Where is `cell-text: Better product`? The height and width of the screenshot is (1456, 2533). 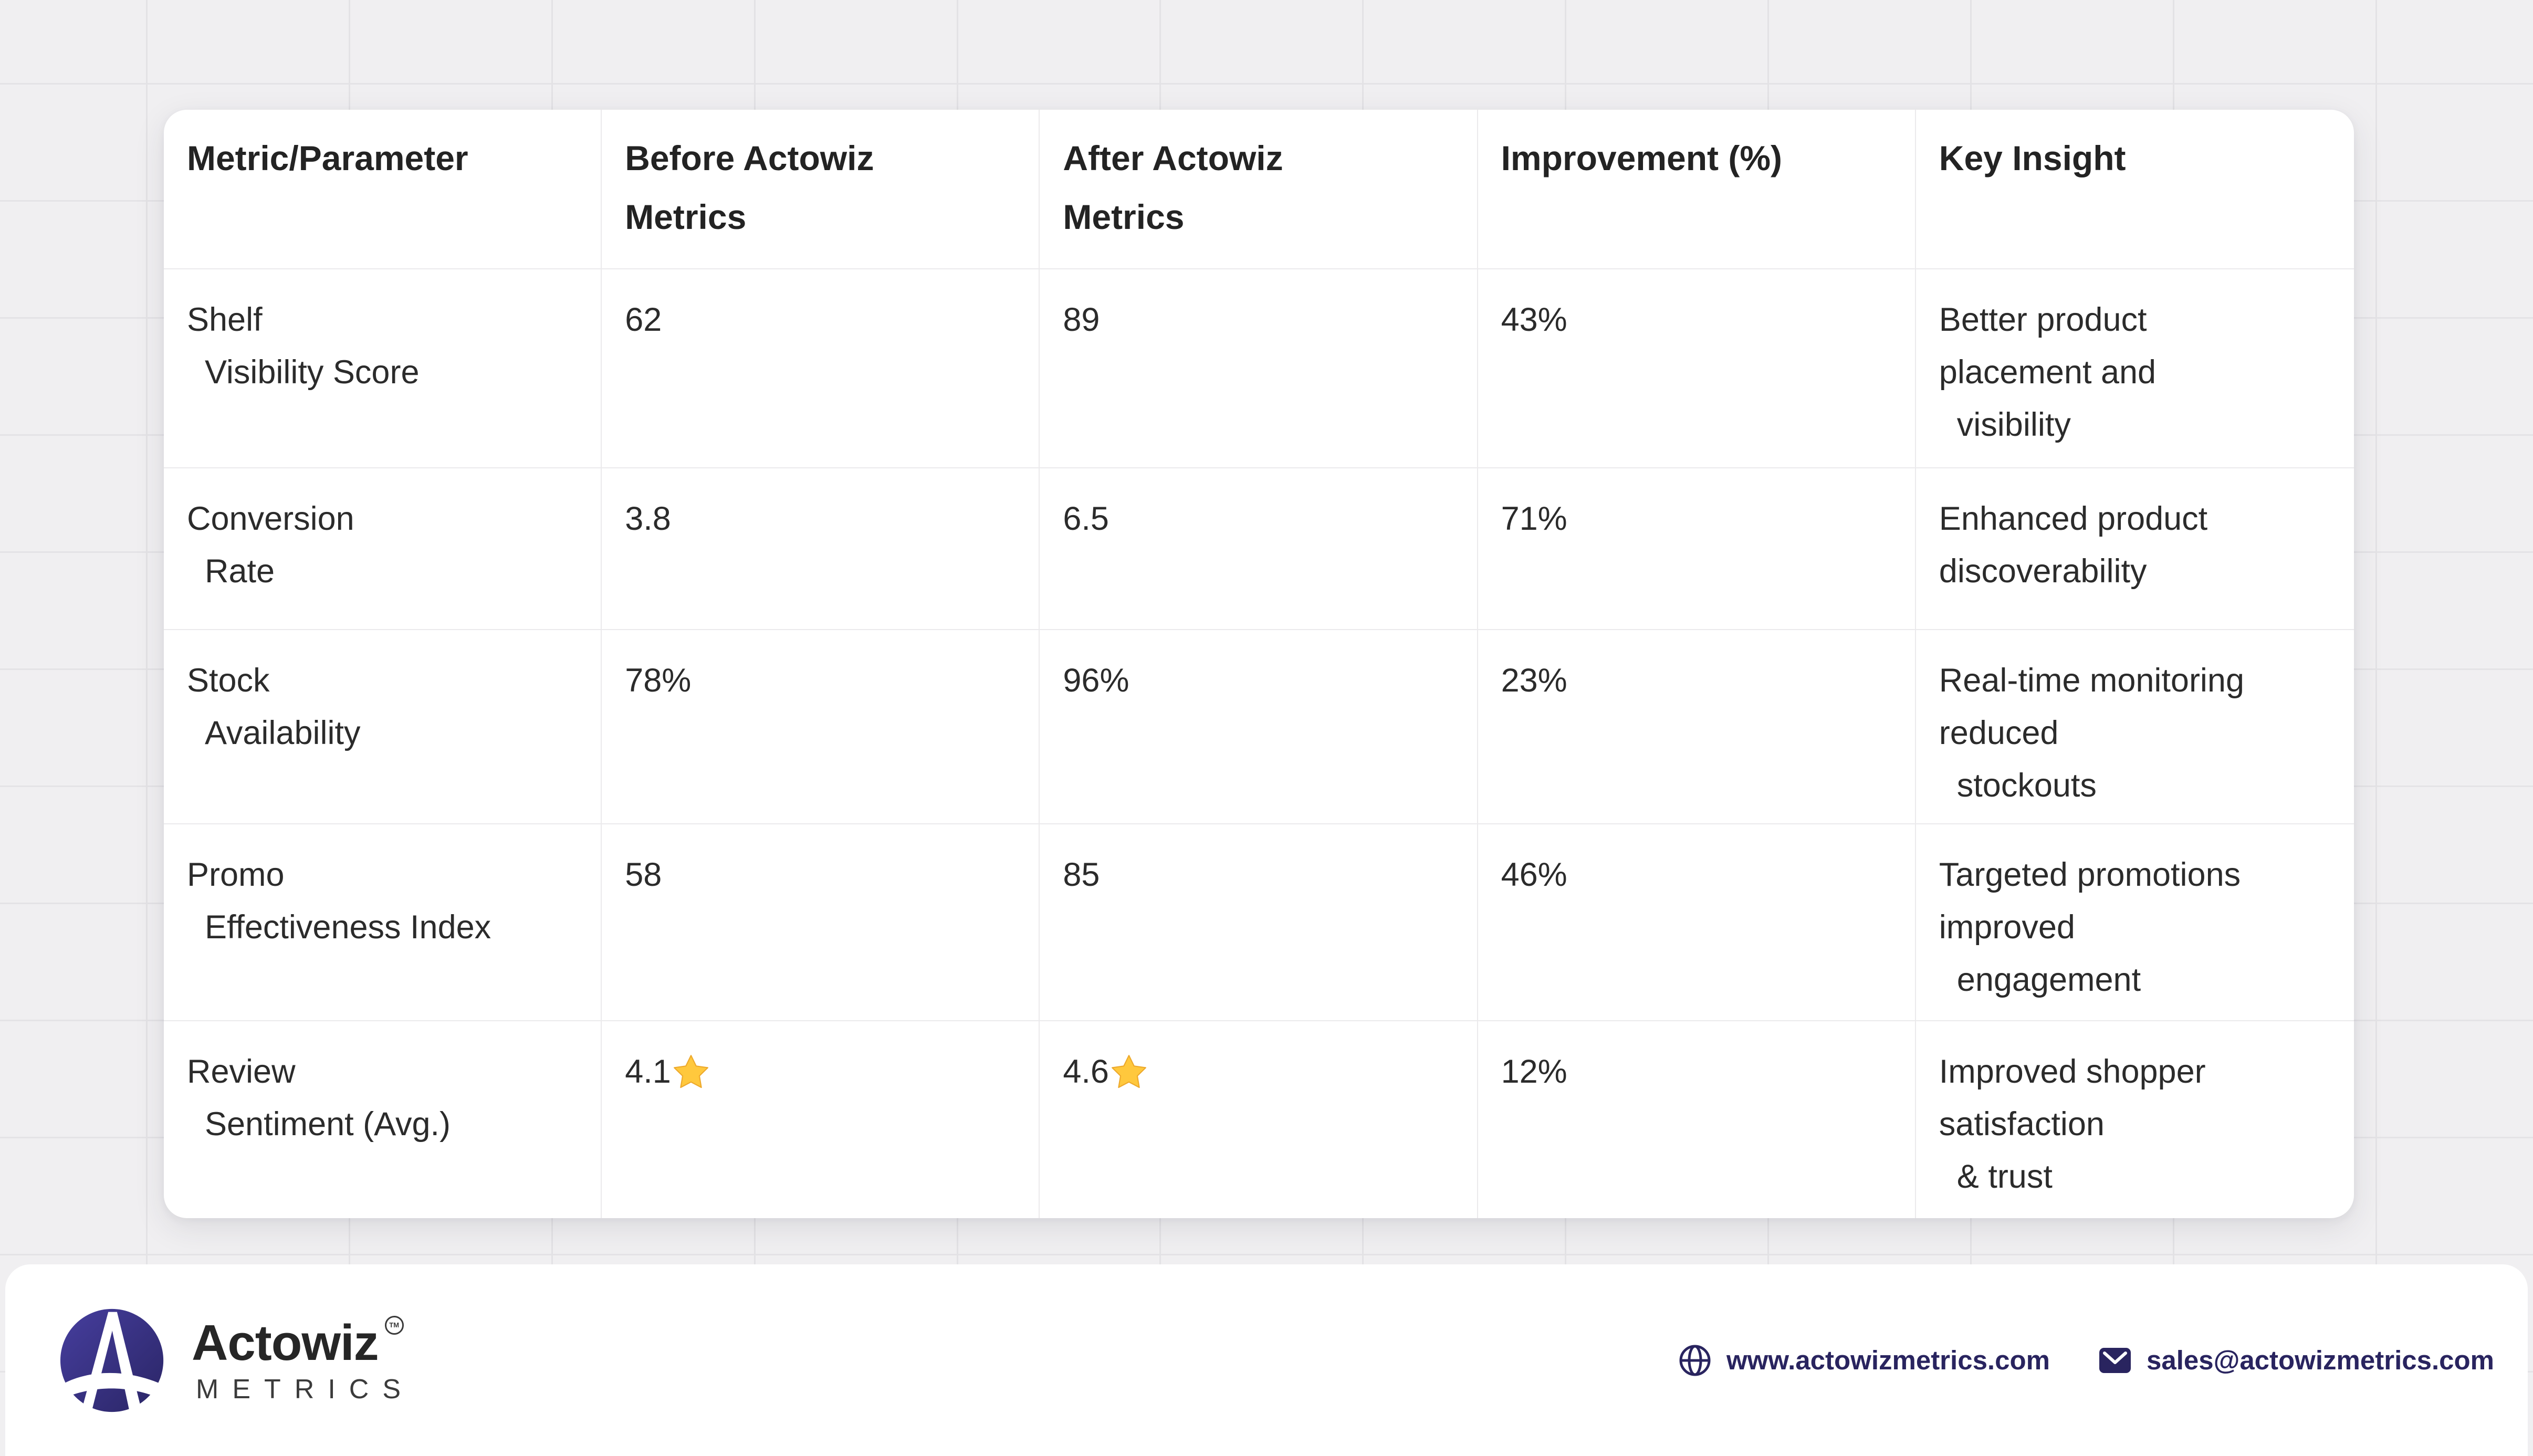
cell-text: Better product is located at coordinates (2043, 319).